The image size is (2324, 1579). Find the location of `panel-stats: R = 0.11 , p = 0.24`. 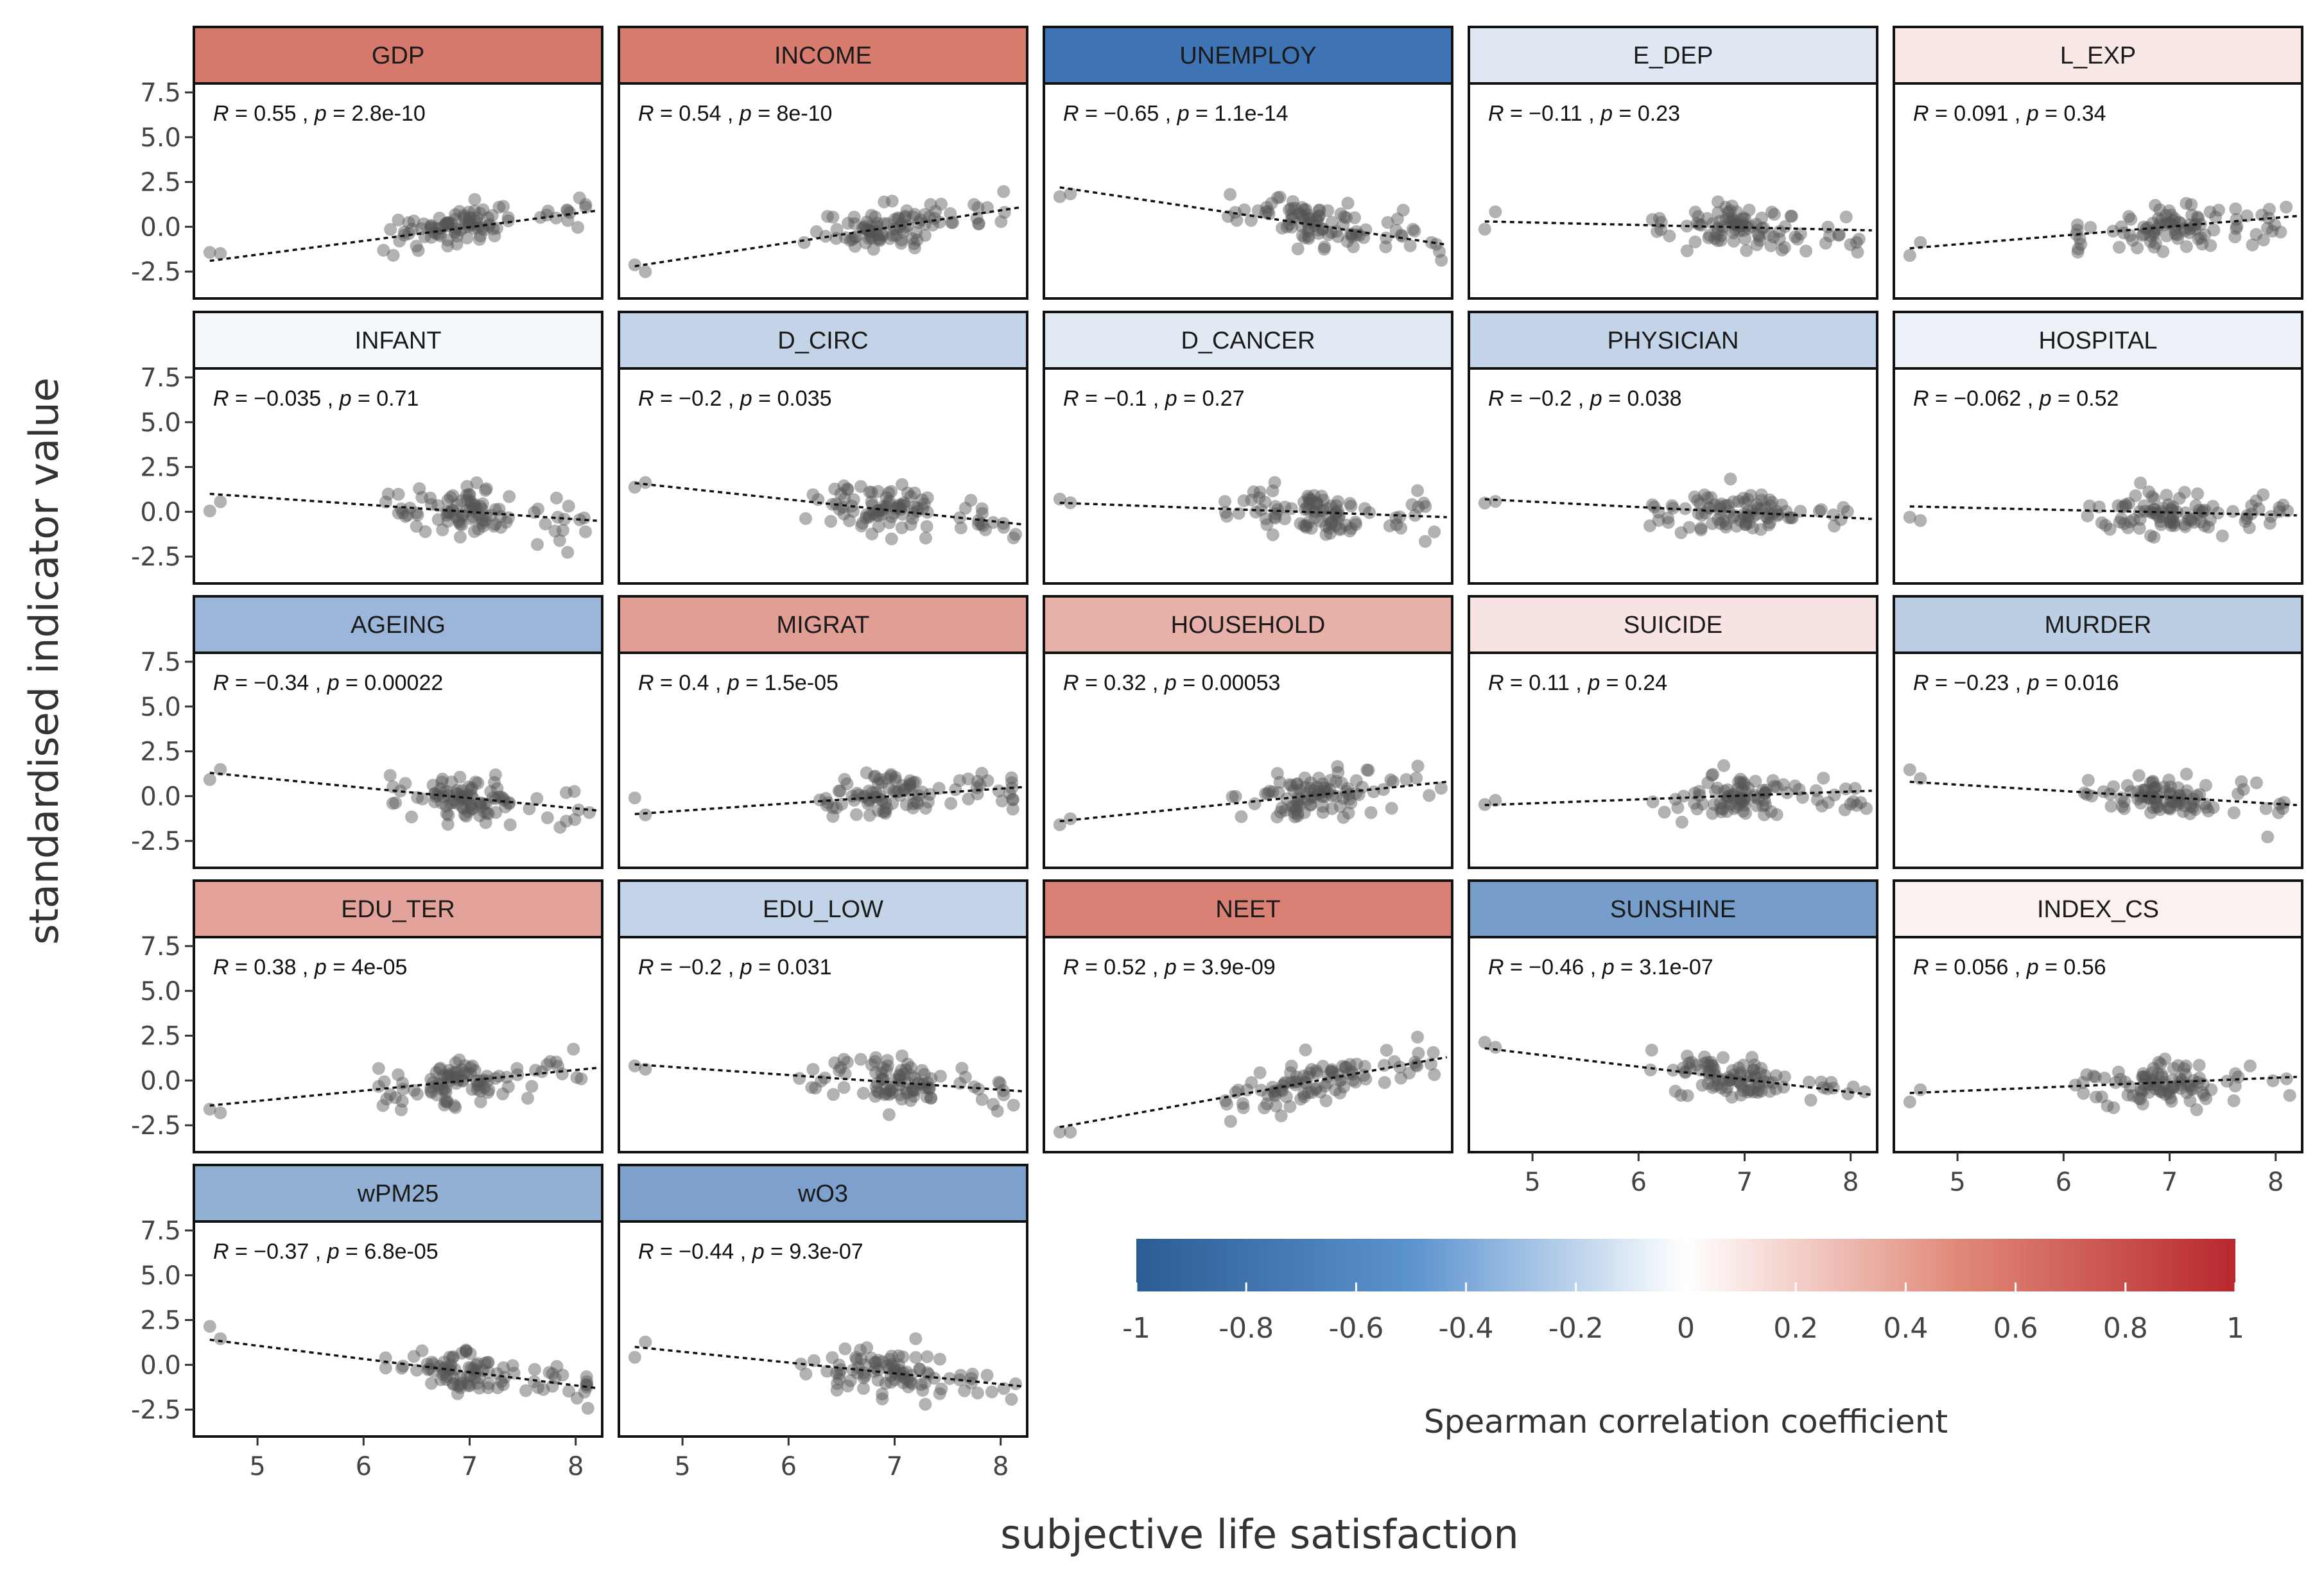

panel-stats: R = 0.11 , p = 0.24 is located at coordinates (1578, 683).